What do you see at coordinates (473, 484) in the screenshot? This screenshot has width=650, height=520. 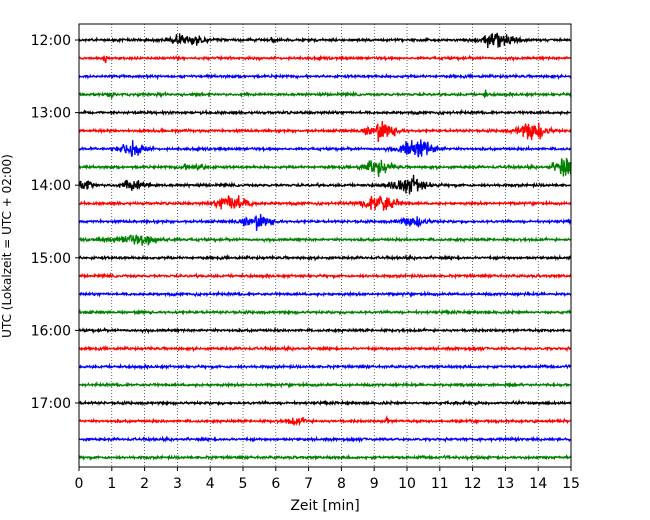 I see `x-tick-label: 12` at bounding box center [473, 484].